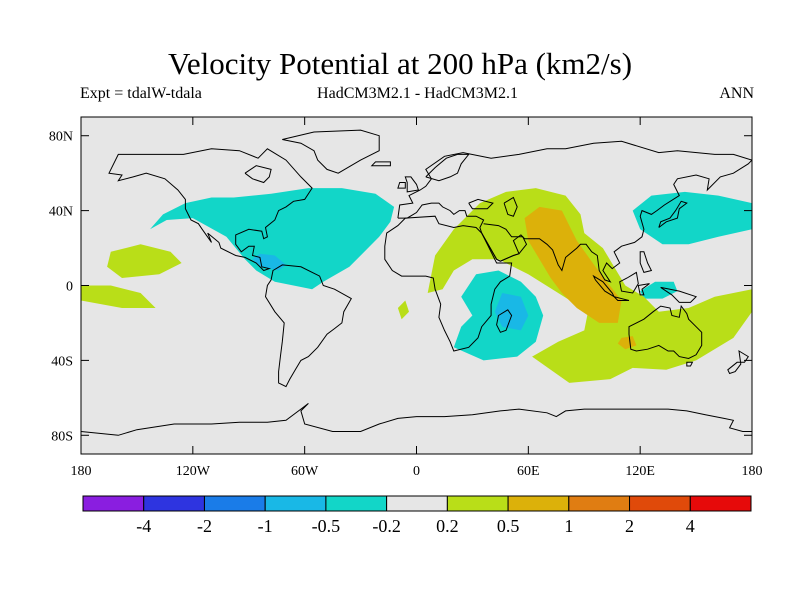 The height and width of the screenshot is (600, 800). What do you see at coordinates (326, 526) in the screenshot?
I see `colorbar-label: -0.5` at bounding box center [326, 526].